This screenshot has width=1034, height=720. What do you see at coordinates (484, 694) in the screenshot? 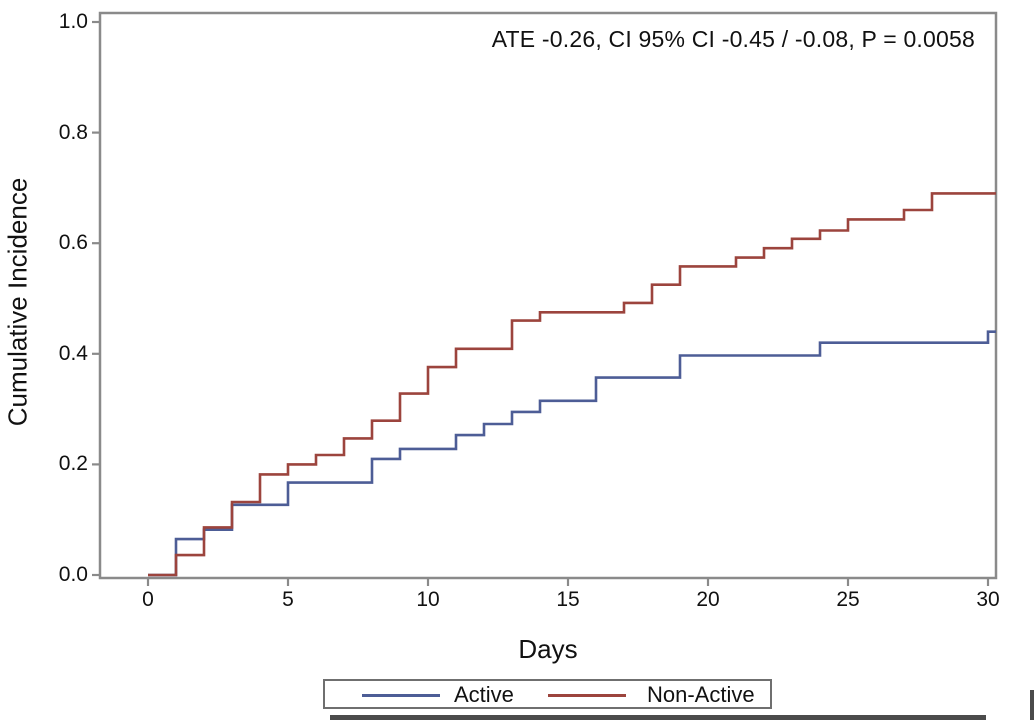
I see `active-legend-label: Active` at bounding box center [484, 694].